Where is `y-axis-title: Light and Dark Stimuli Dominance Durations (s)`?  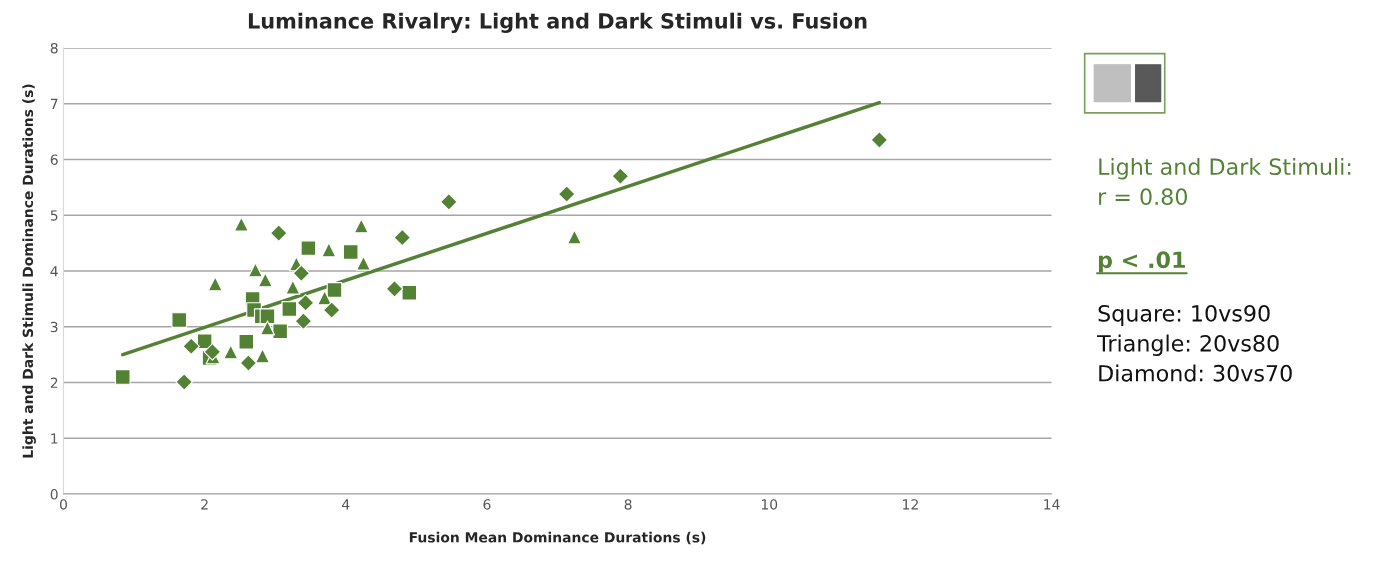
y-axis-title: Light and Dark Stimuli Dominance Durations (s) is located at coordinates (29, 271).